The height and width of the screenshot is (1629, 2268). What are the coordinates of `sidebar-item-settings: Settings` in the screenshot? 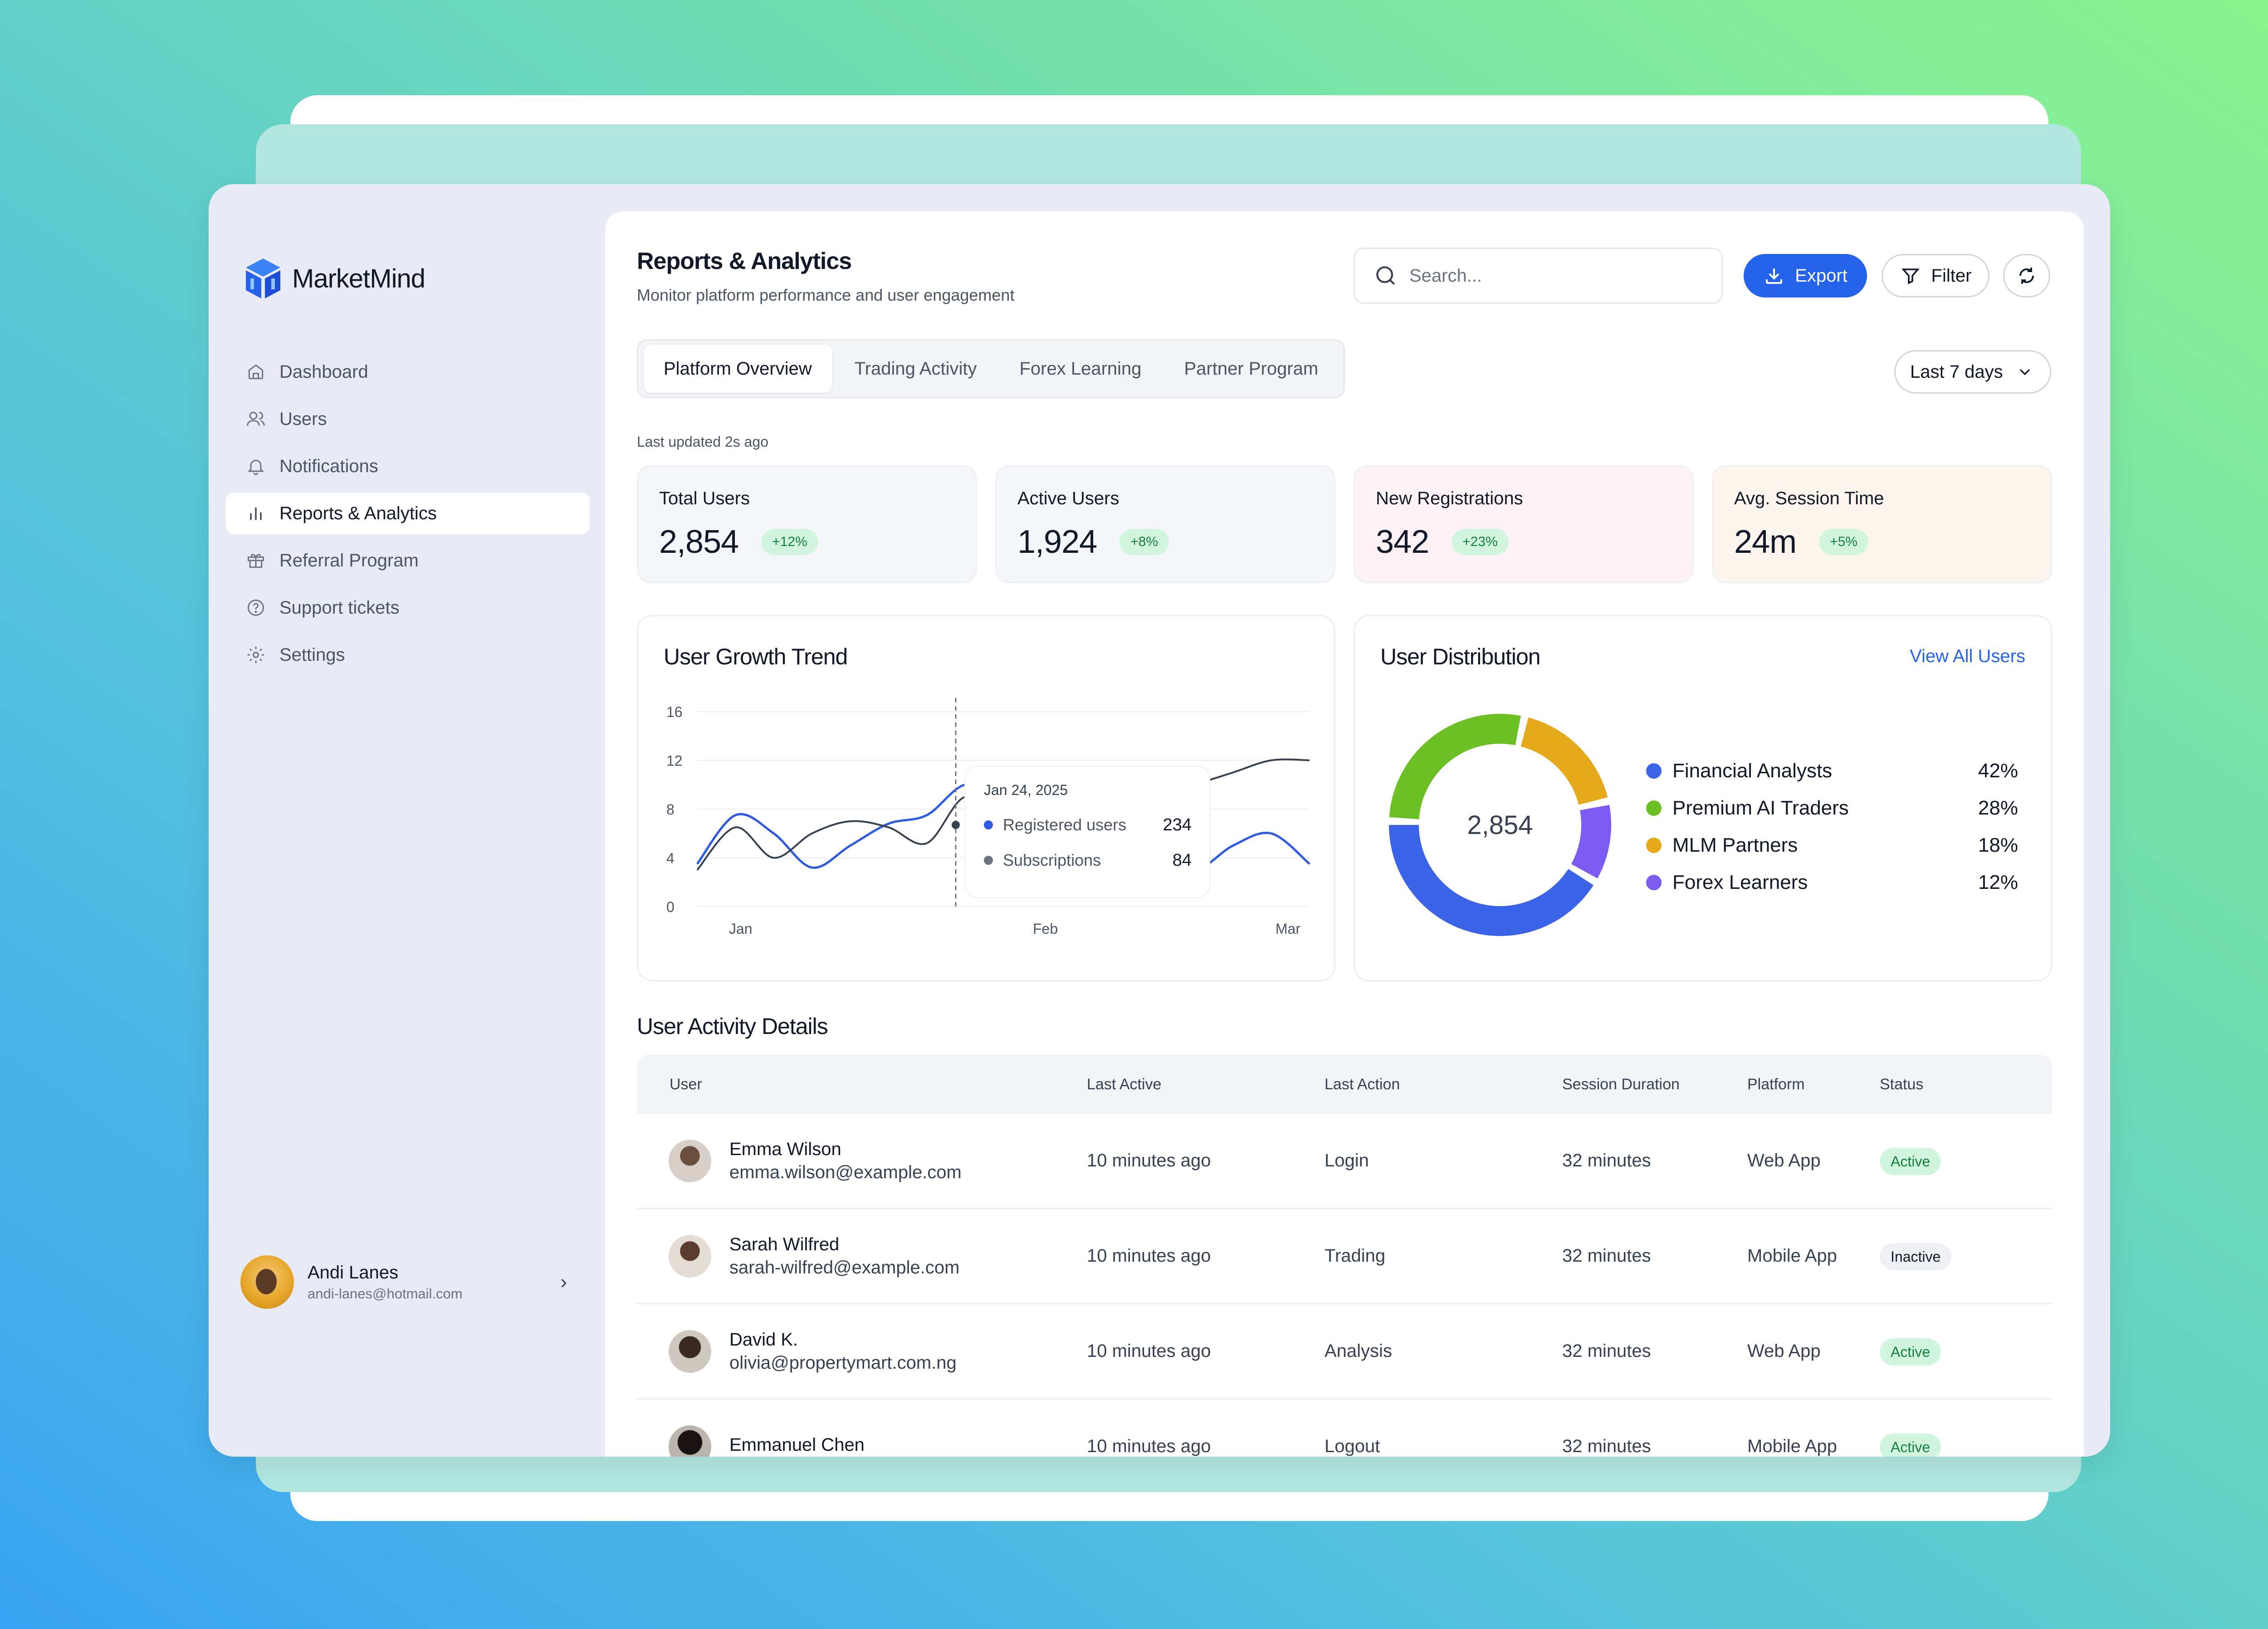 It's located at (408, 655).